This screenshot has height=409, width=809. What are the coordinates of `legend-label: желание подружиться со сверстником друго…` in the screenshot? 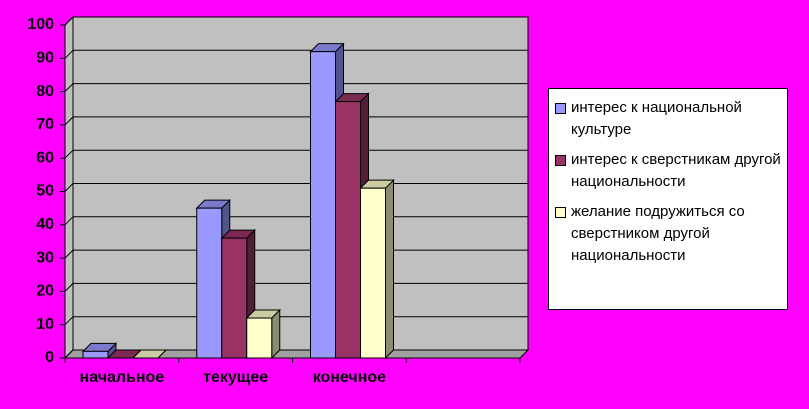 It's located at (658, 233).